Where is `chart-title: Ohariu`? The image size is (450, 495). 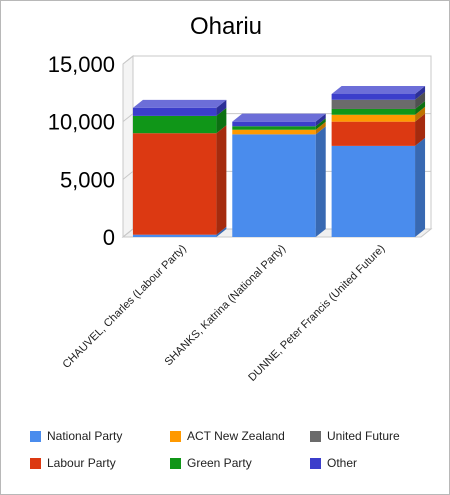 chart-title: Ohariu is located at coordinates (226, 26).